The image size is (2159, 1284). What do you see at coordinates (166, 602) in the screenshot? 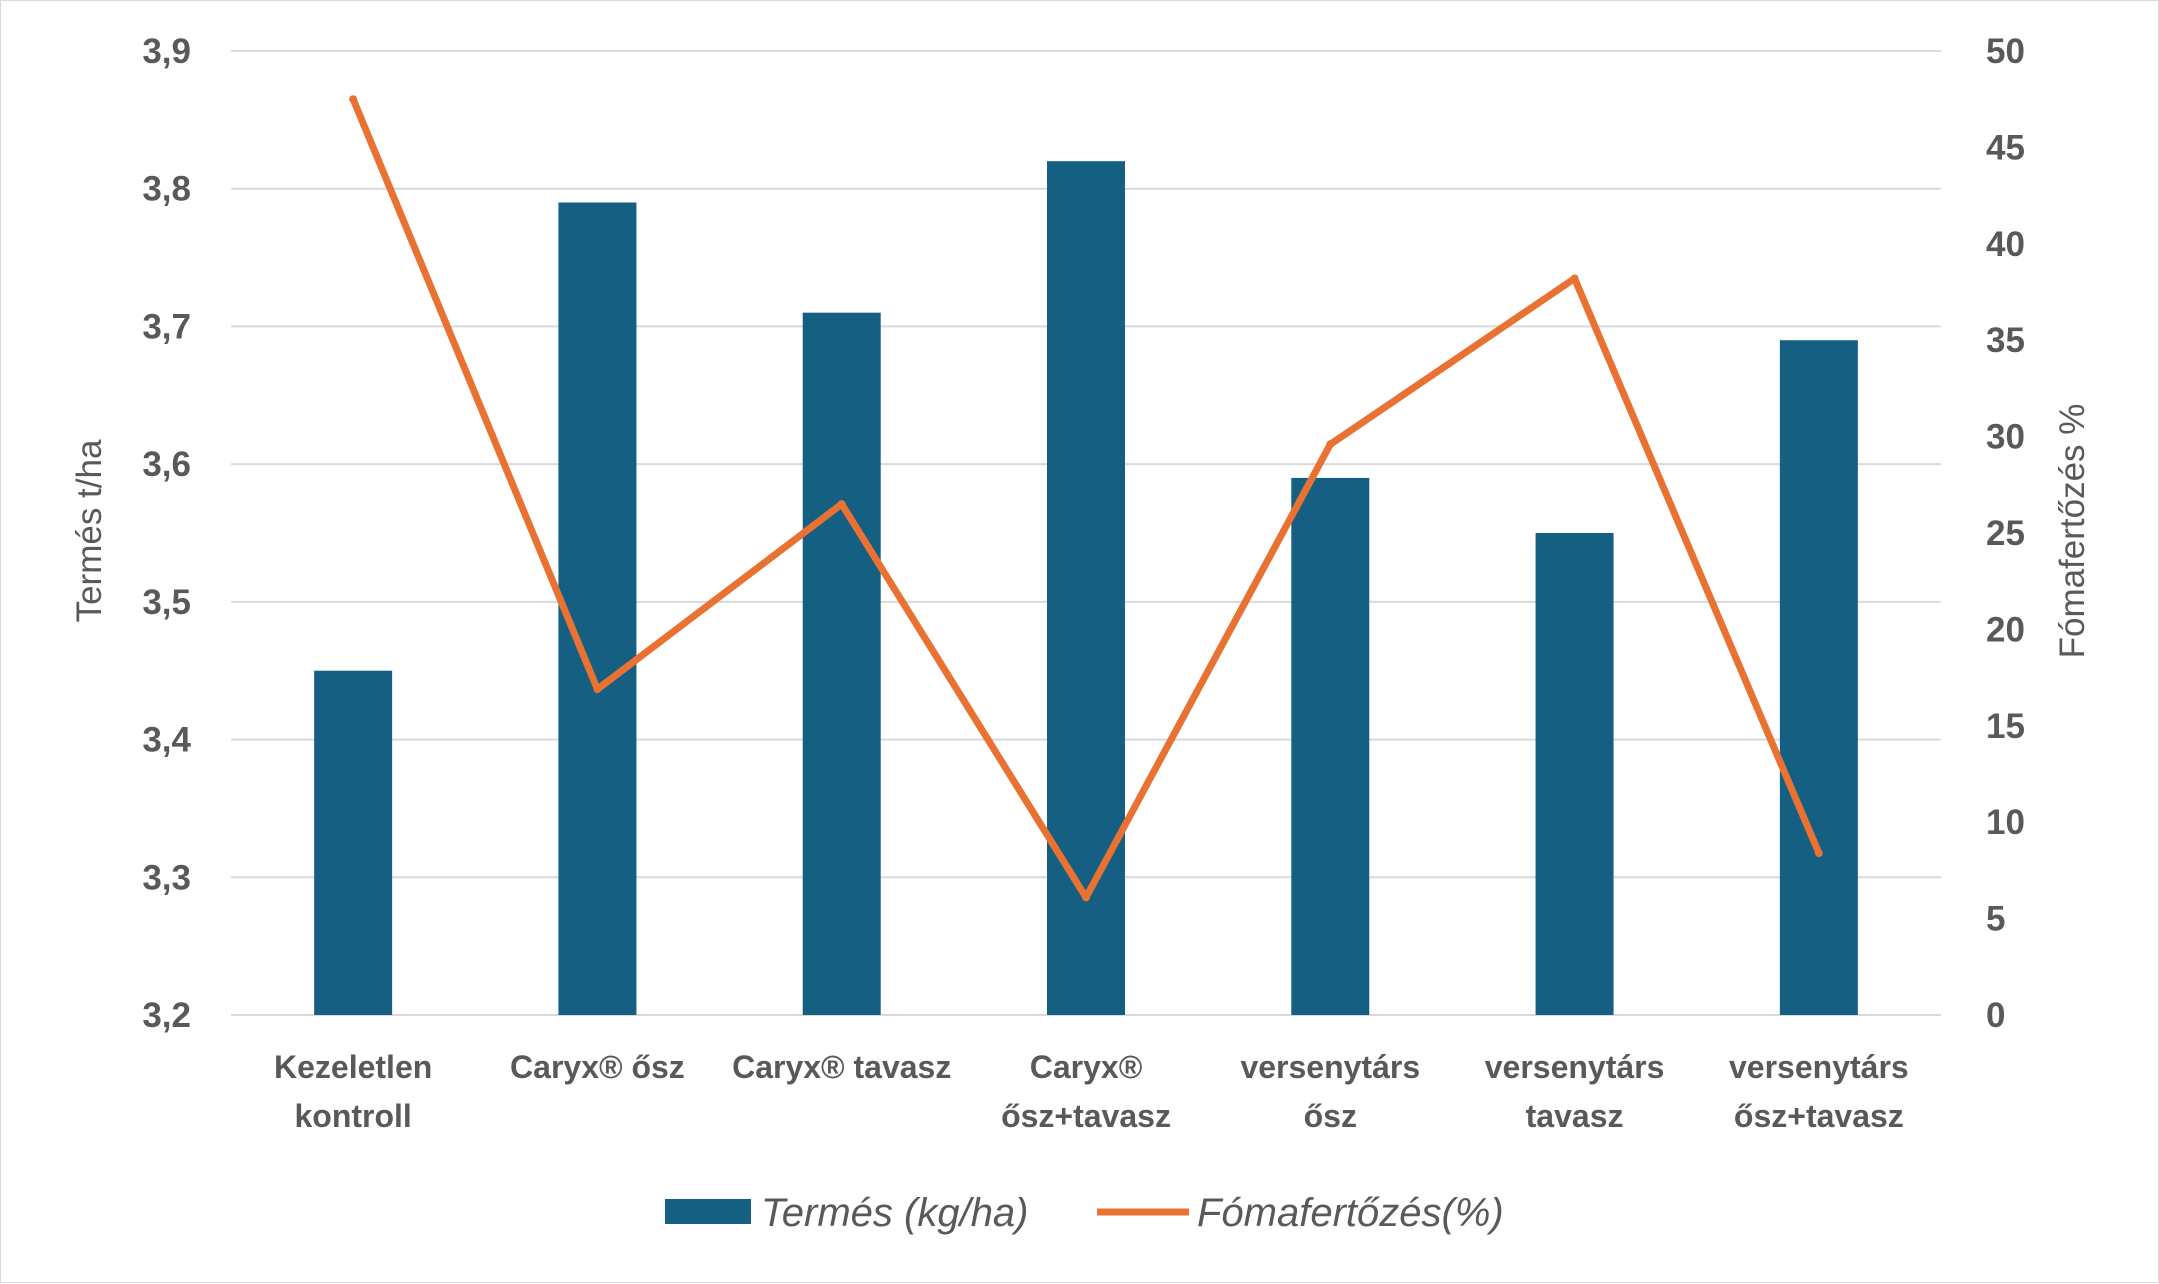
I see `left-tick-label: 3,5` at bounding box center [166, 602].